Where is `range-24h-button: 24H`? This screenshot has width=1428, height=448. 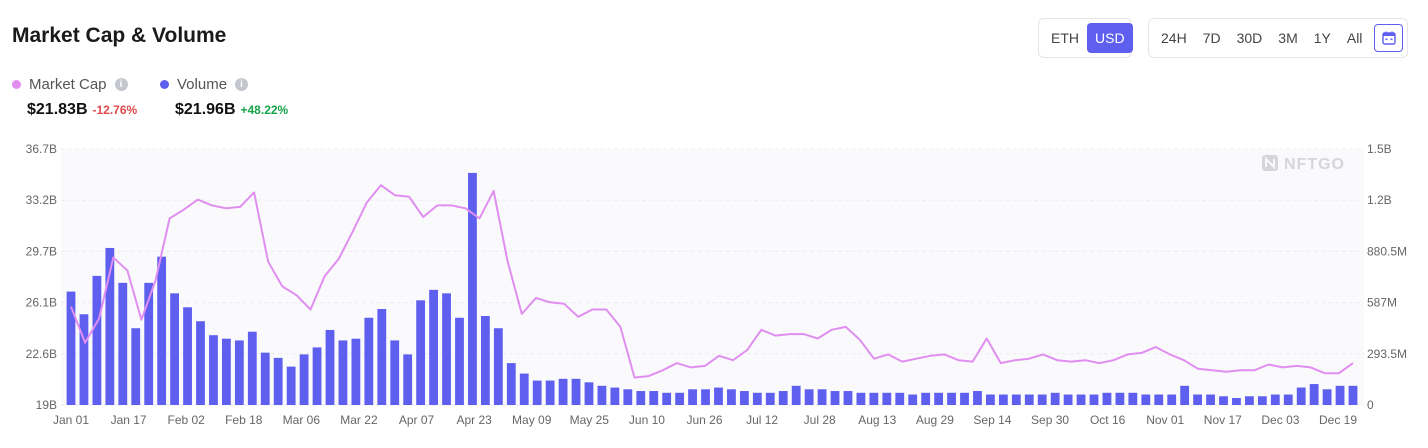 range-24h-button: 24H is located at coordinates (1174, 38).